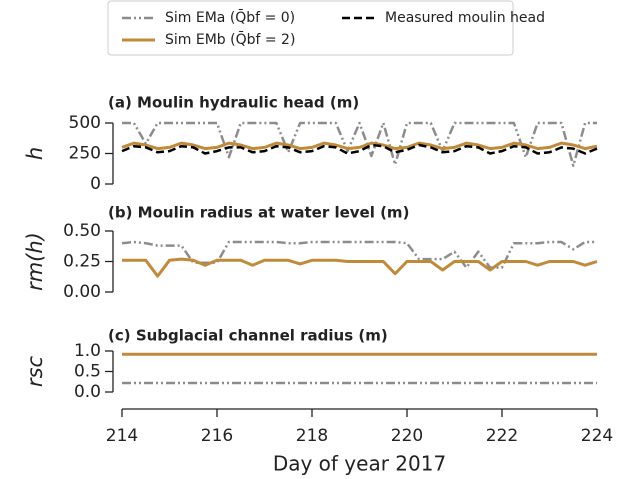 This screenshot has width=618, height=479. I want to click on y-tick-label: 0.00, so click(82, 292).